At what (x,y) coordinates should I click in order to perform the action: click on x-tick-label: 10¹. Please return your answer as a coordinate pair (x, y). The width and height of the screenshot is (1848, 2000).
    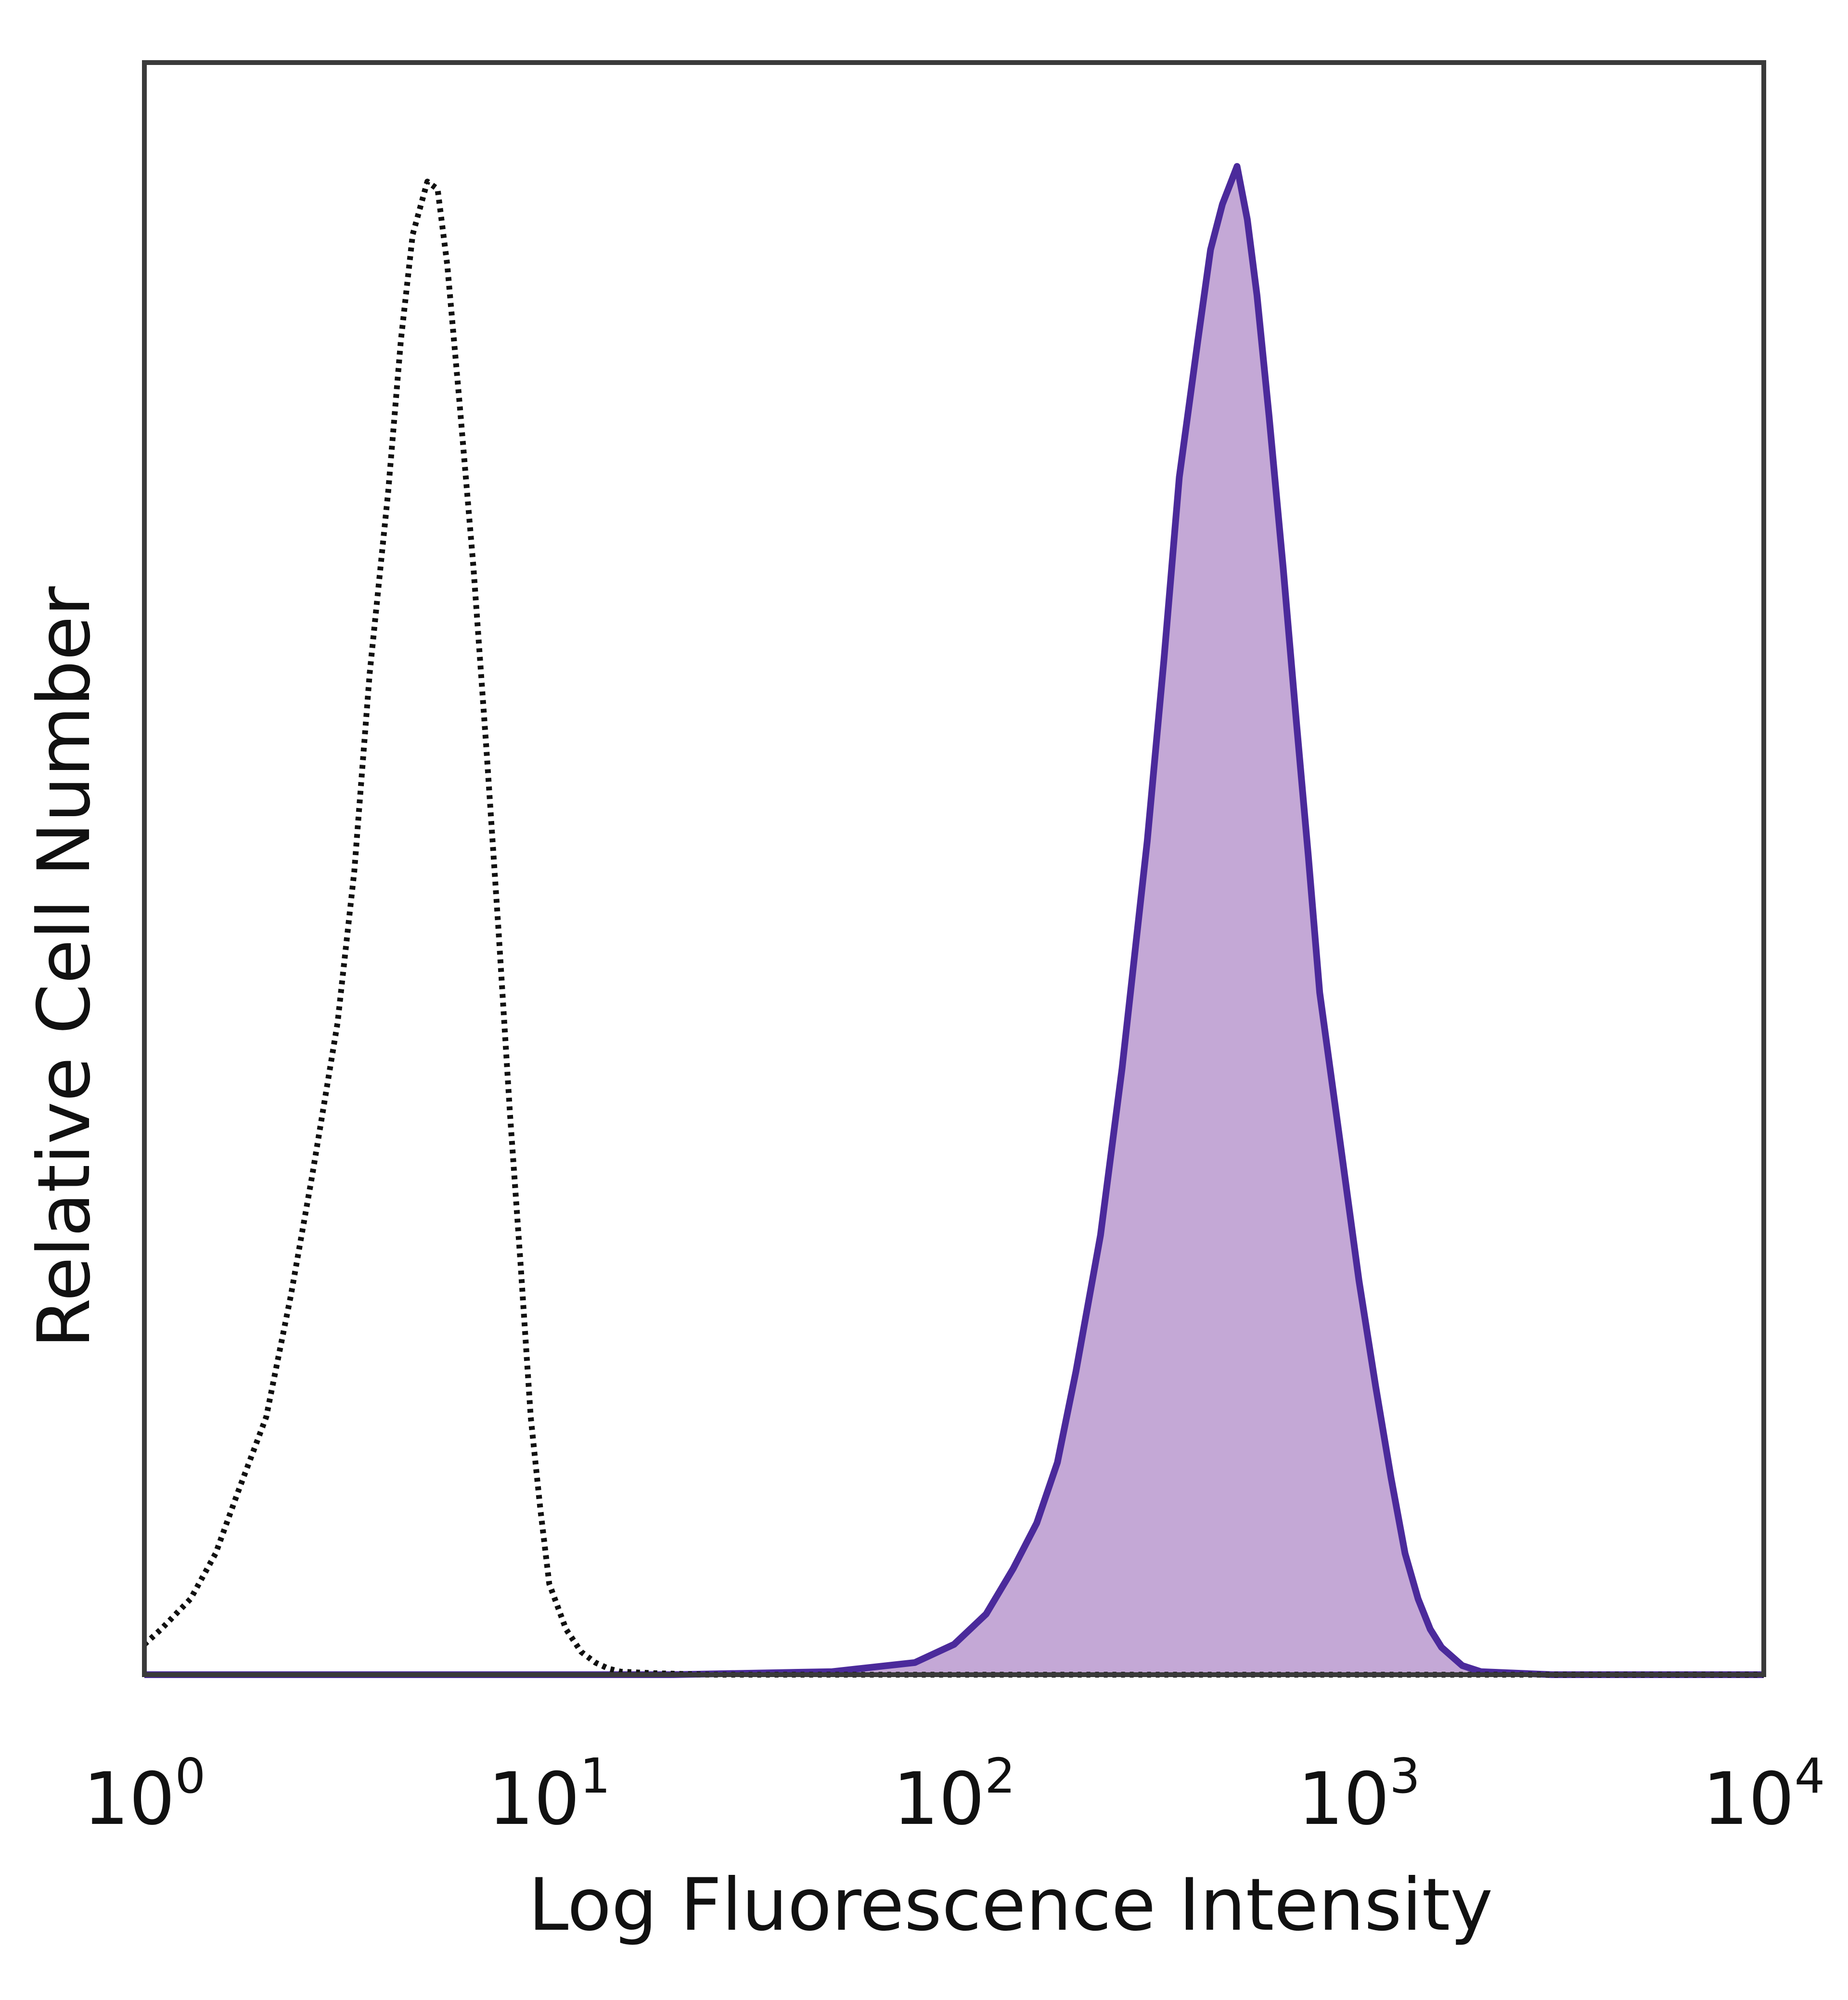
    Looking at the image, I should click on (549, 1794).